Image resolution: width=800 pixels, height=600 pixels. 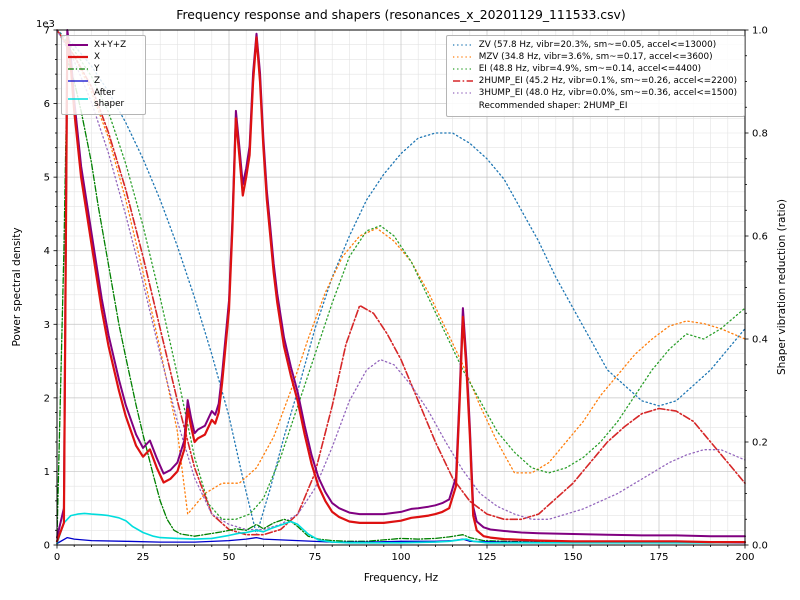 I want to click on legend-entry: Z, so click(x=102, y=81).